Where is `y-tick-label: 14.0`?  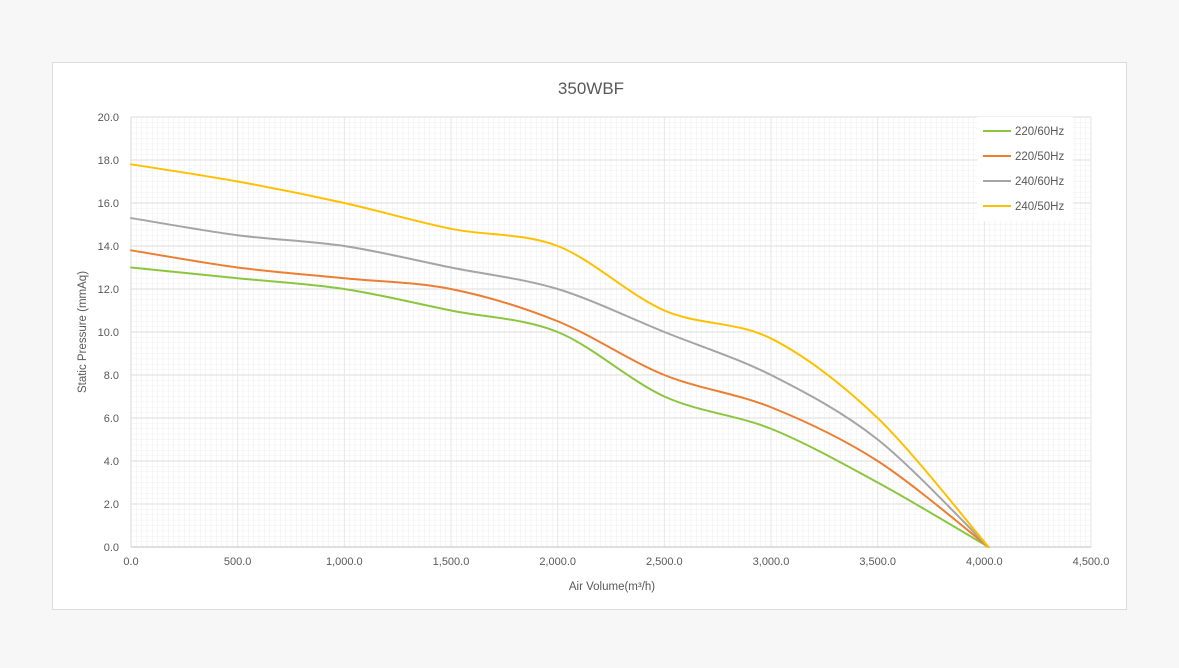 y-tick-label: 14.0 is located at coordinates (108, 247).